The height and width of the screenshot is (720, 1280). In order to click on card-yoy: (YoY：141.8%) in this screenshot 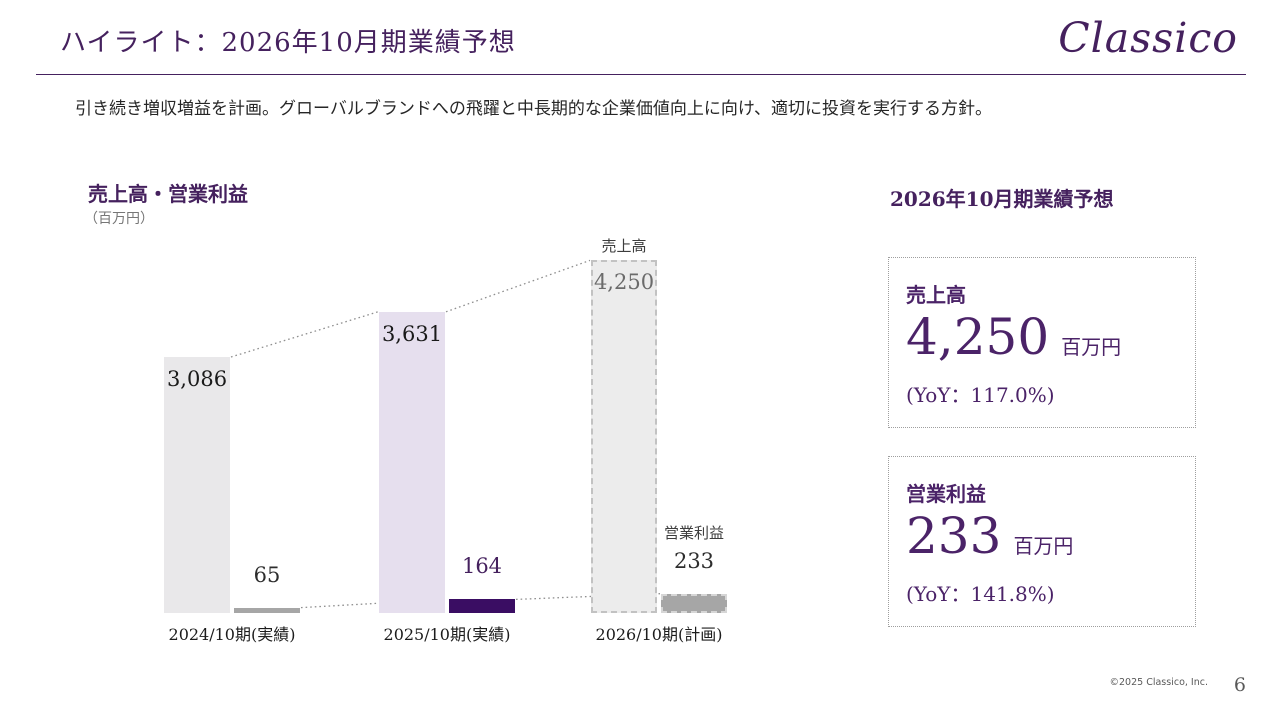, I will do `click(980, 594)`.